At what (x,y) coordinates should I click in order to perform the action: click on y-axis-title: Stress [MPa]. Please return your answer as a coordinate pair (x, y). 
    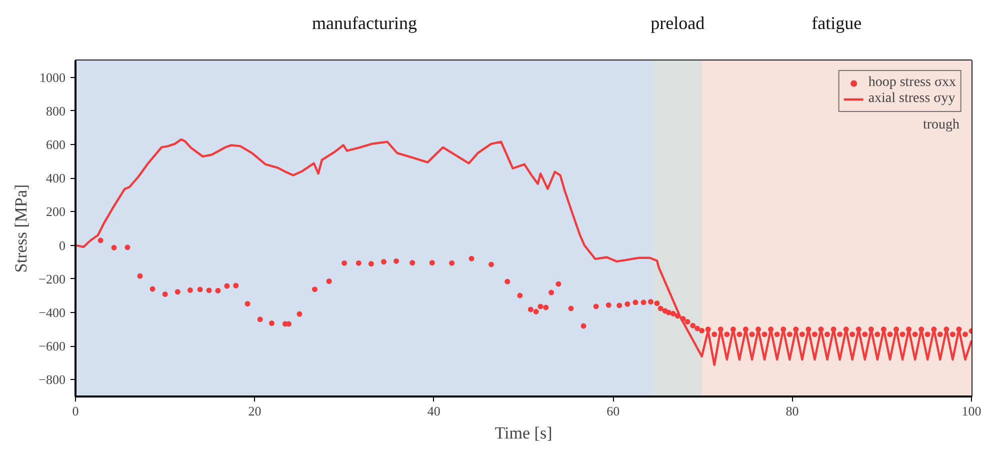
    Looking at the image, I should click on (21, 228).